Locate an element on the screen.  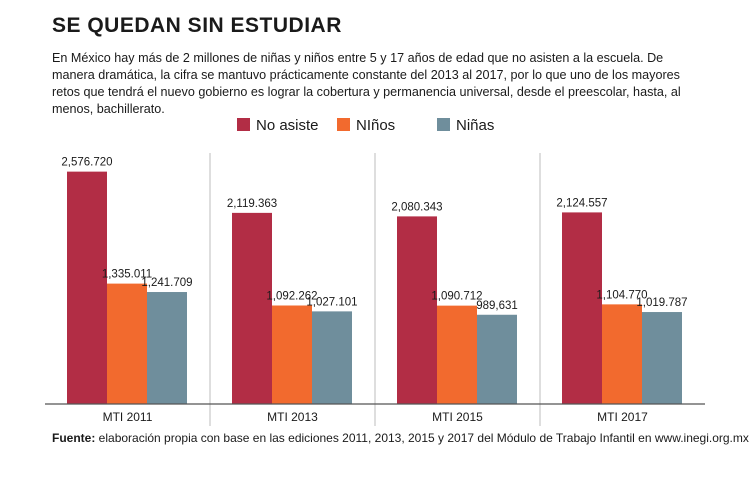
source-label: Fuente: is located at coordinates (74, 438).